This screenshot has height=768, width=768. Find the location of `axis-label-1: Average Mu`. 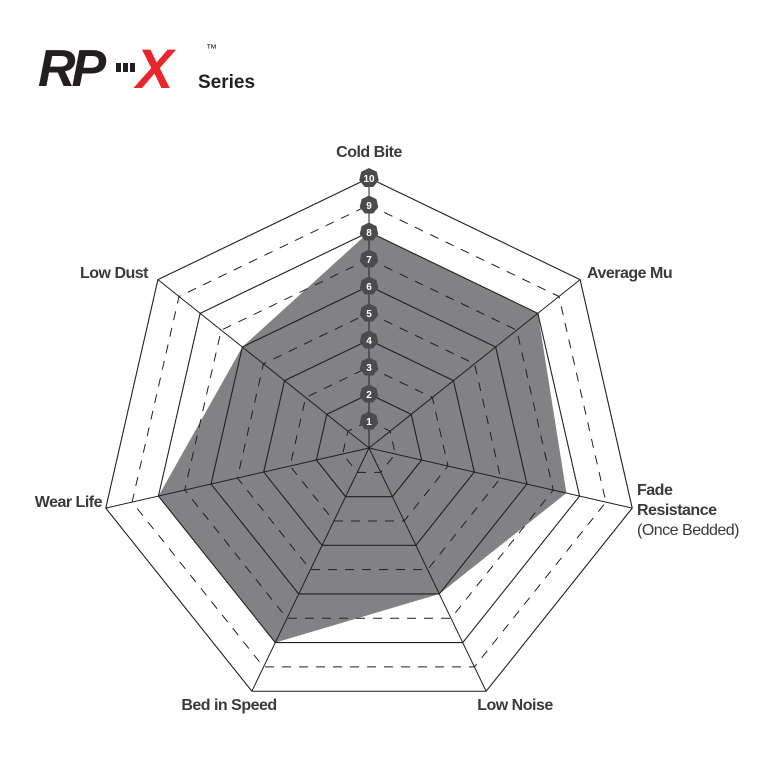

axis-label-1: Average Mu is located at coordinates (629, 273).